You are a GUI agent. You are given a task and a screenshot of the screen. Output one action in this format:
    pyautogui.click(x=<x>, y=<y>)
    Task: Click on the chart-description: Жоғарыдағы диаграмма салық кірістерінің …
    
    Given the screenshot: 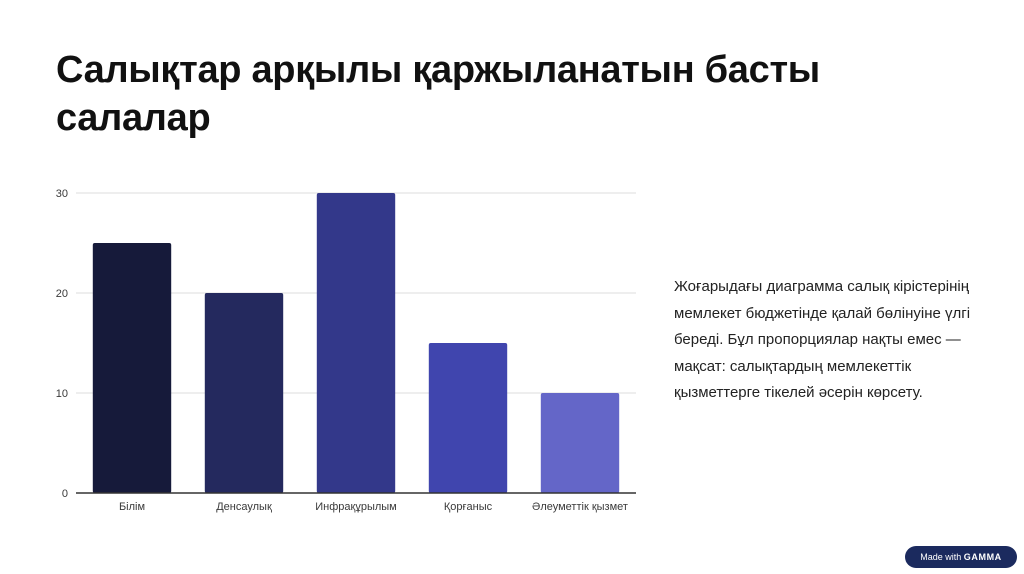 What is the action you would take?
    pyautogui.click(x=822, y=339)
    